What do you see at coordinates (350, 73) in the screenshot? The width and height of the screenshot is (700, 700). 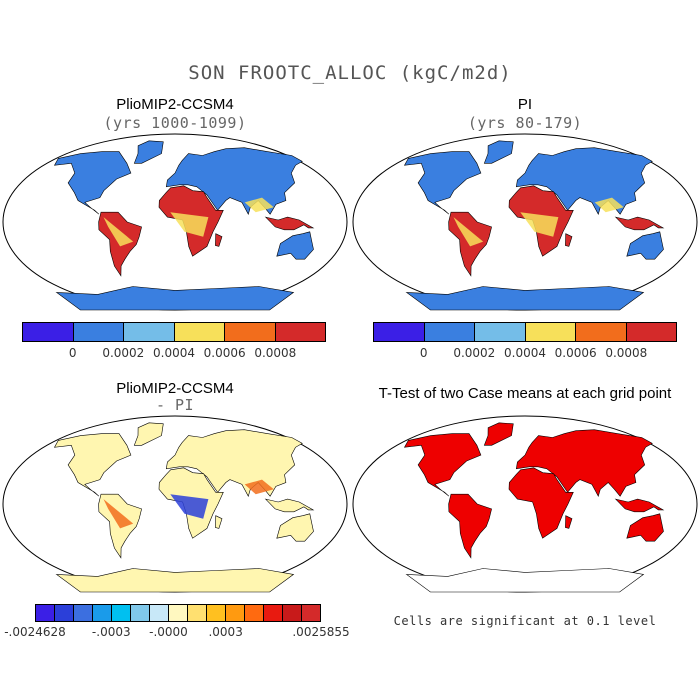 I see `figure-title: SON FROOTC_ALLOC (kgC/m2d)` at bounding box center [350, 73].